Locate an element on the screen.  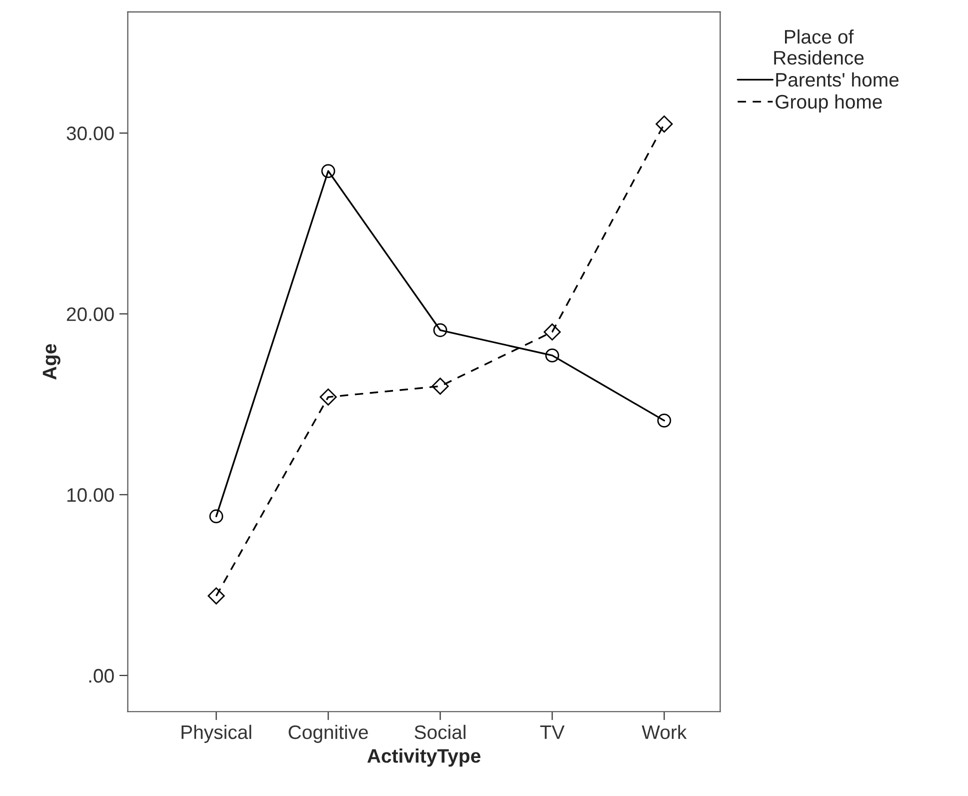
x-tick-label: Work is located at coordinates (664, 732).